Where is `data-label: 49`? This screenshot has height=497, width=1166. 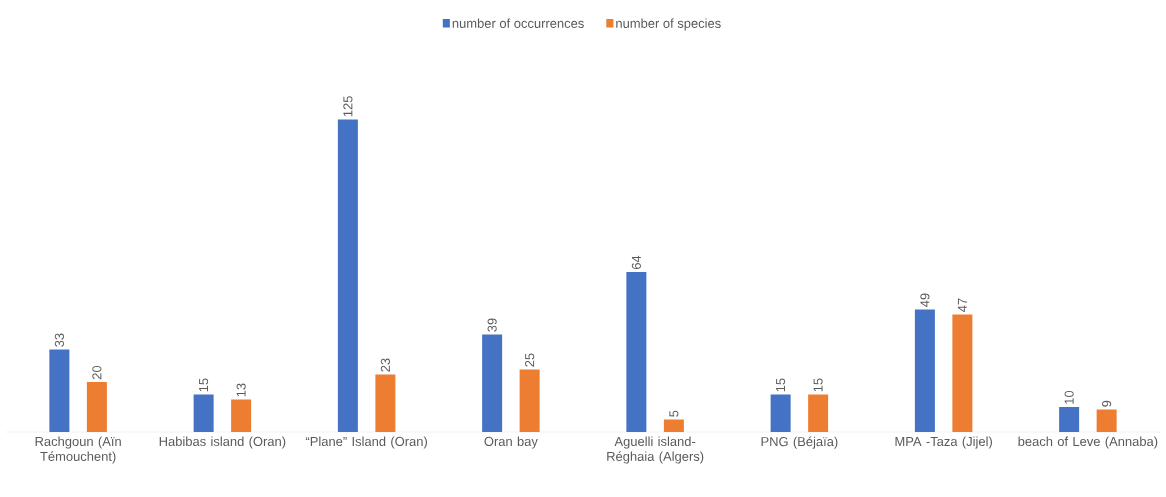 data-label: 49 is located at coordinates (925, 300).